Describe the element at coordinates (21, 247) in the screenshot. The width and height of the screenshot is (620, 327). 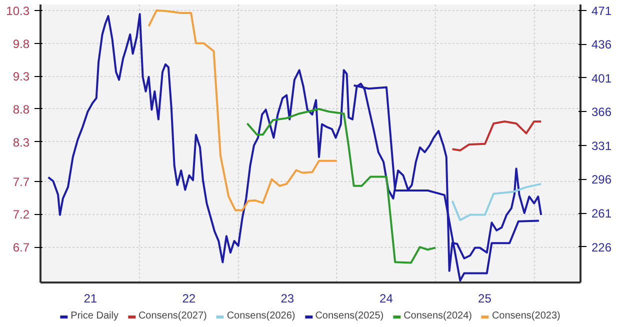
I see `y-tick-label: 6.7` at that location.